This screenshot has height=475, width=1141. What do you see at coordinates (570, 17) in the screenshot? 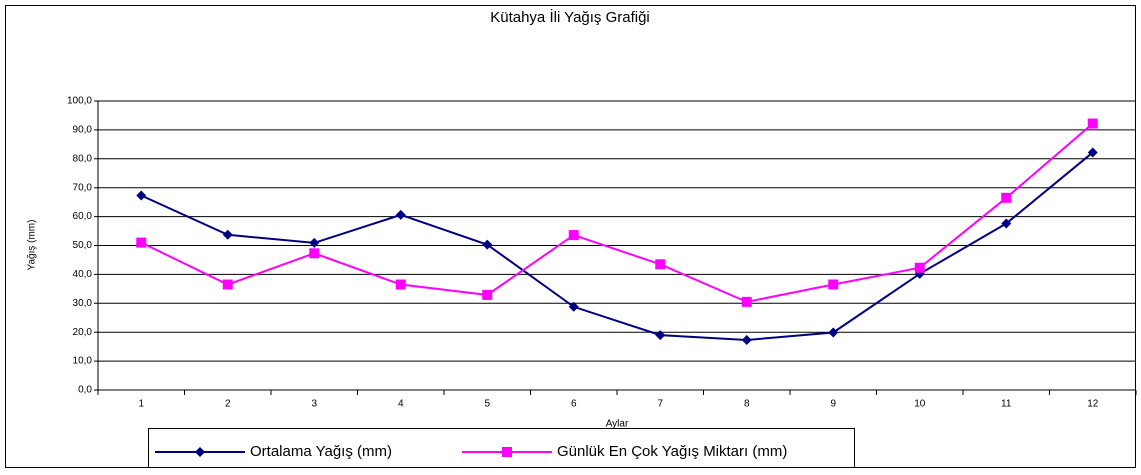
I see `chart-title: Kütahya İli Yağış Grafiği` at bounding box center [570, 17].